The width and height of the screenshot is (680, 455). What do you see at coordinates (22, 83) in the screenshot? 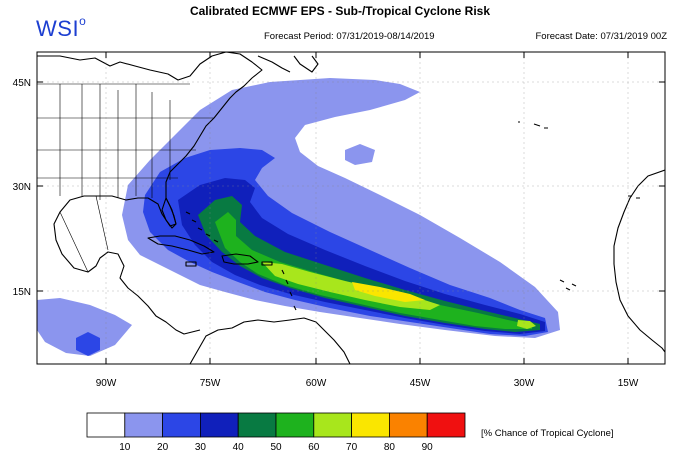
I see `lat-label-45n: 45N` at bounding box center [22, 83].